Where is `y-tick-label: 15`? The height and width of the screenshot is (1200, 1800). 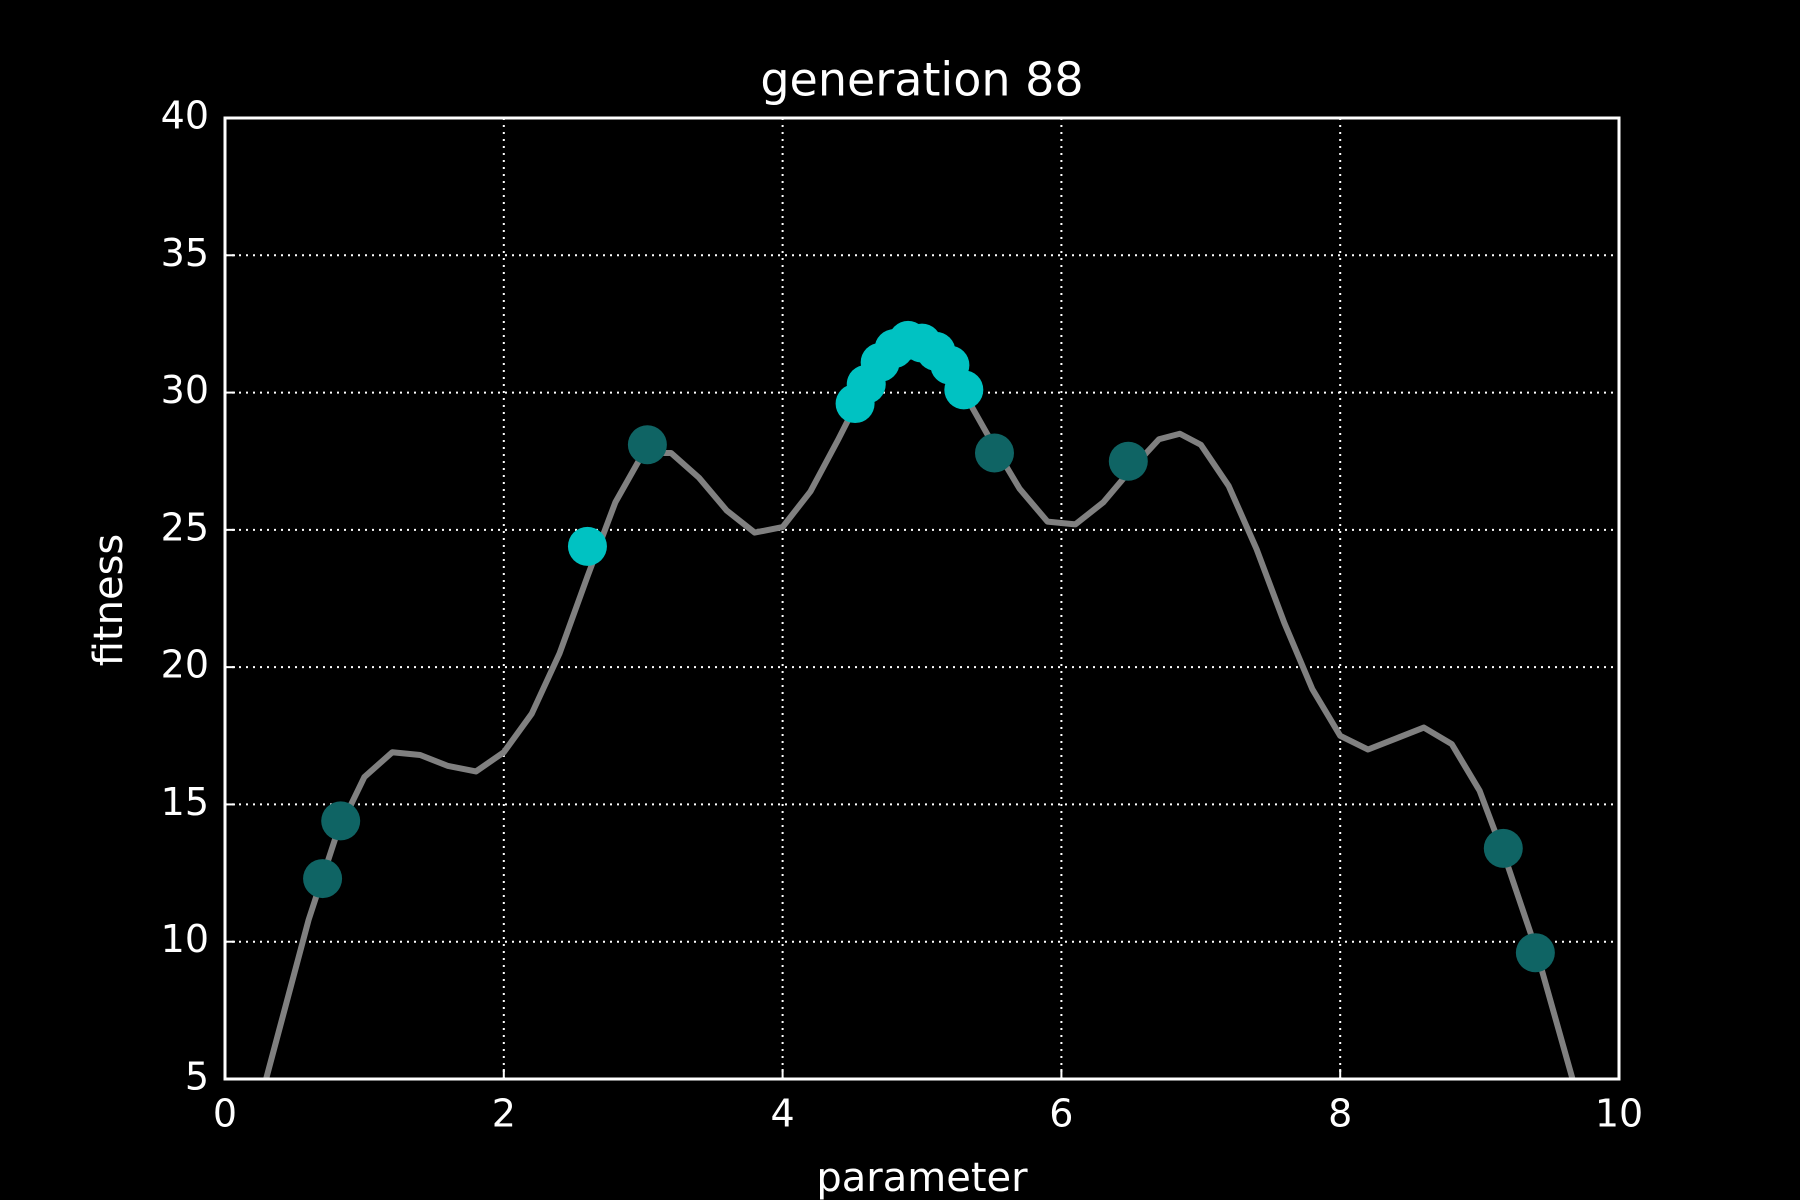
y-tick-label: 15 is located at coordinates (185, 802).